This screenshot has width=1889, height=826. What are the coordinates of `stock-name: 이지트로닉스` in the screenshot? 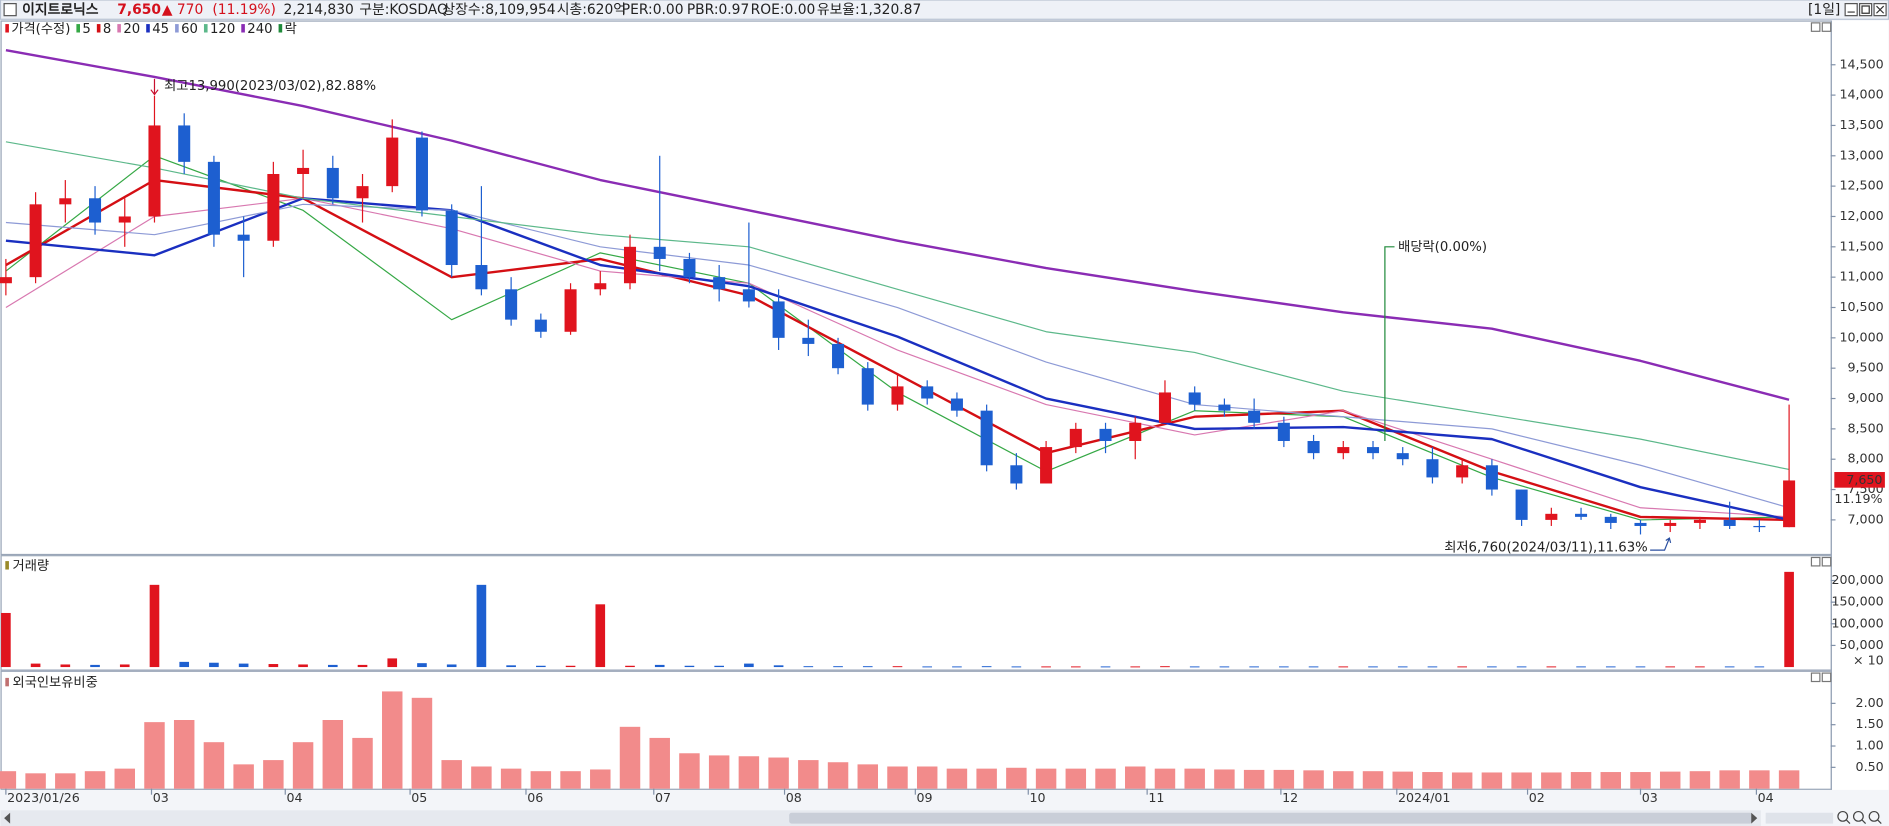 It's located at (60, 9).